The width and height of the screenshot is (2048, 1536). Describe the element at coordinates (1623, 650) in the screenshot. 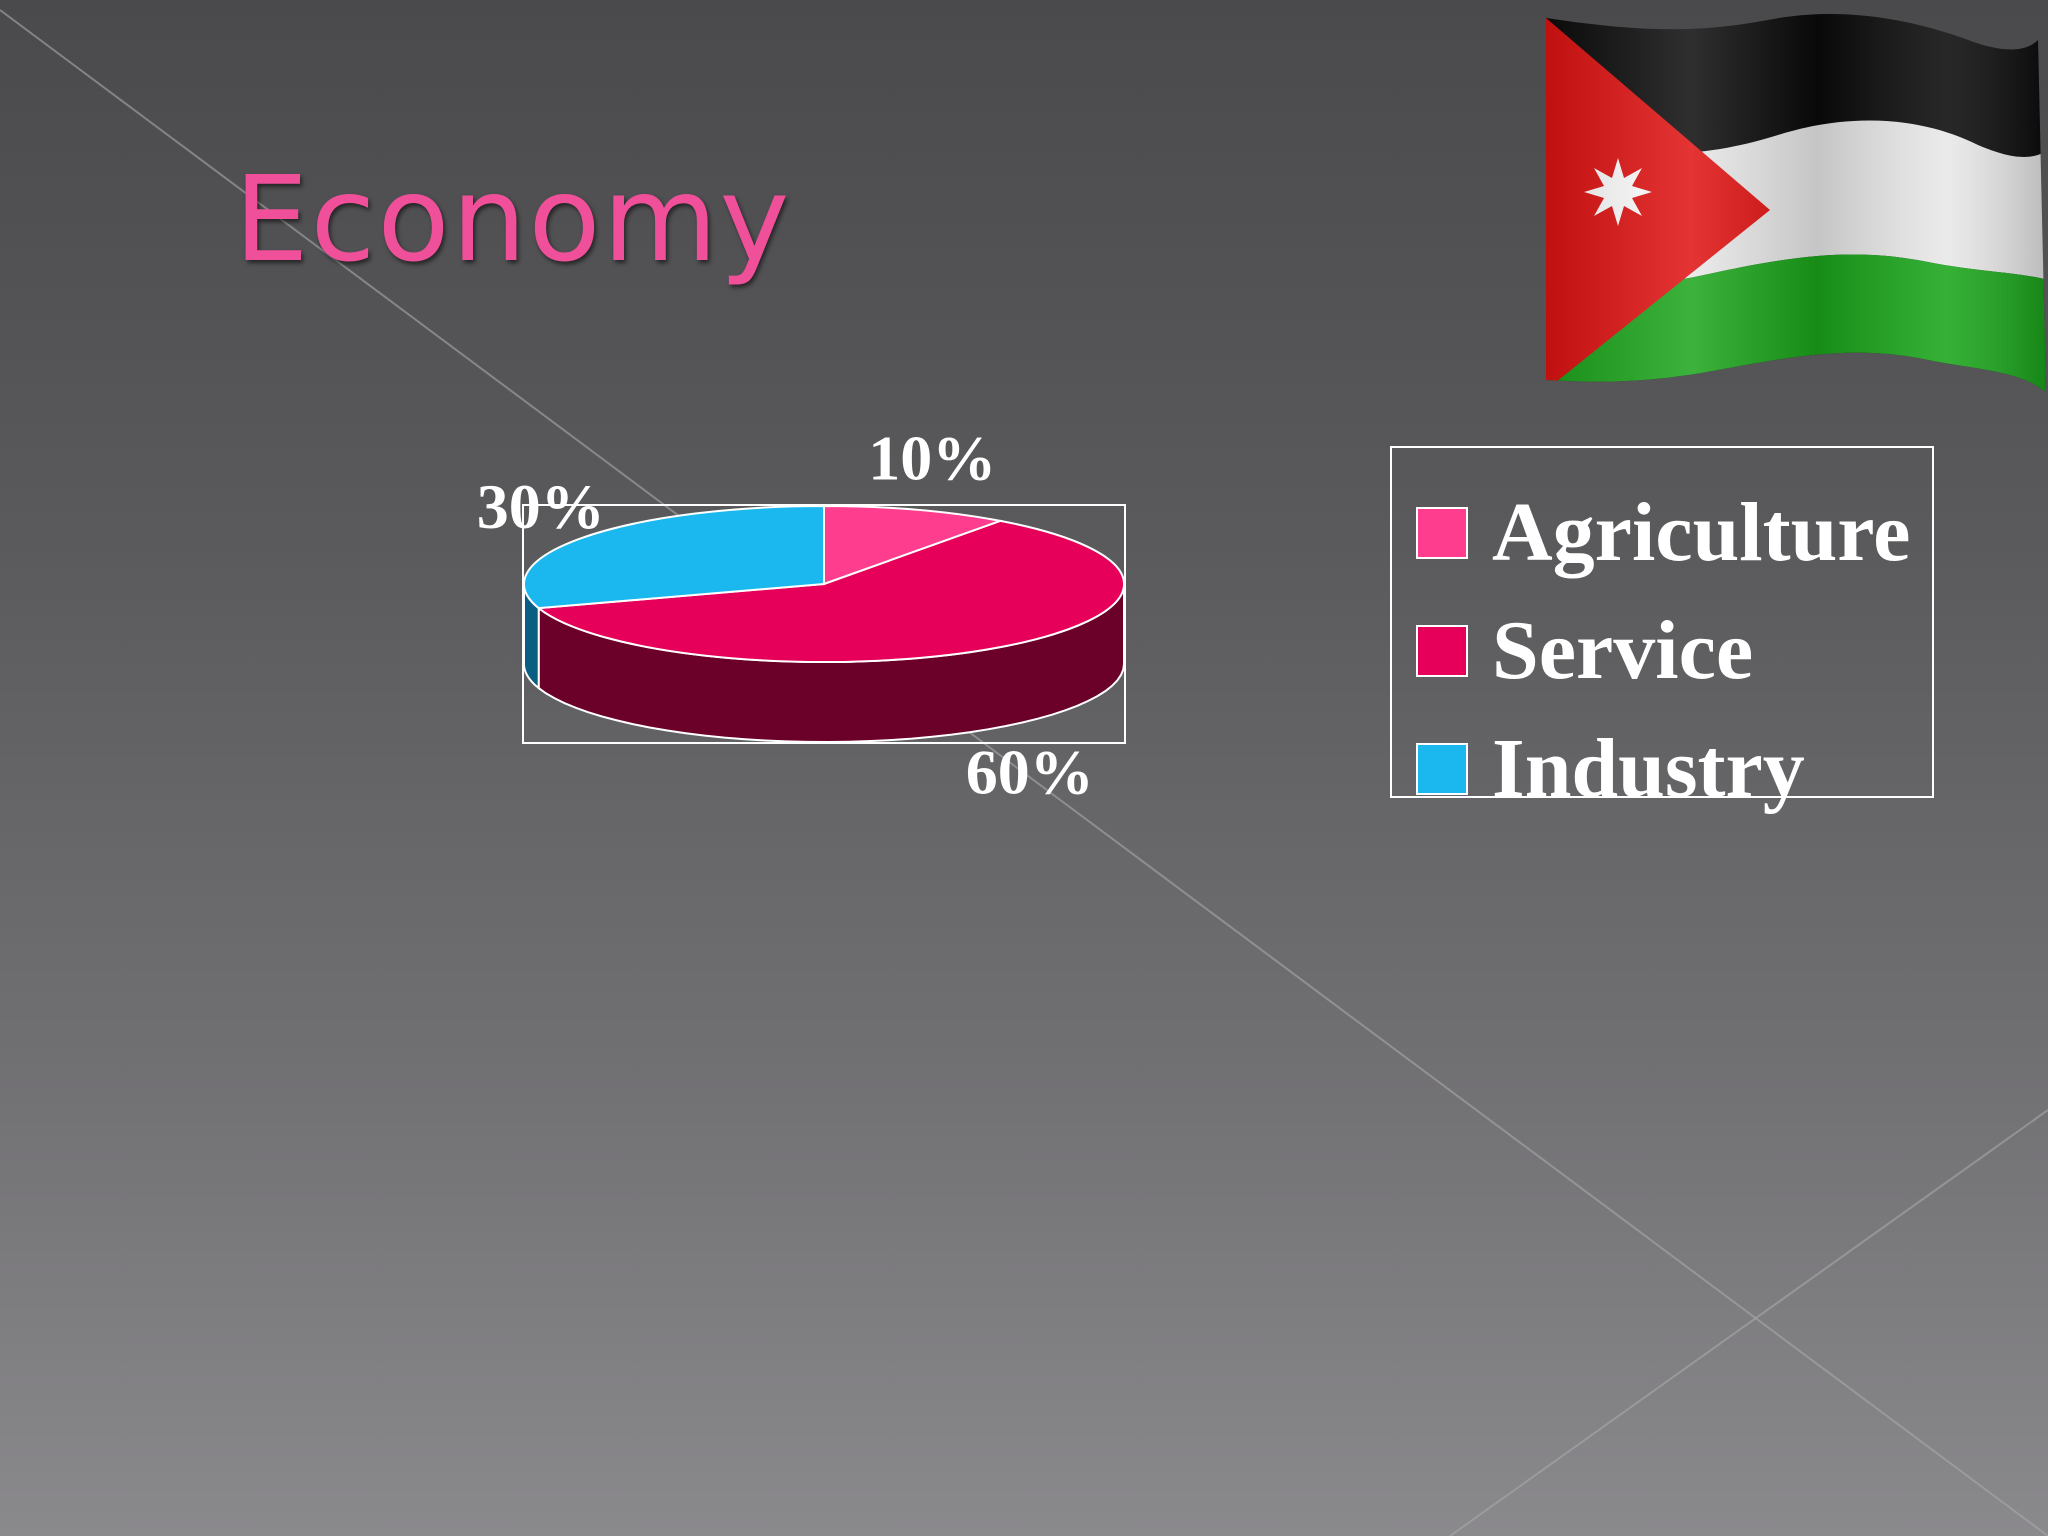

I see `legend-label-service: Service` at that location.